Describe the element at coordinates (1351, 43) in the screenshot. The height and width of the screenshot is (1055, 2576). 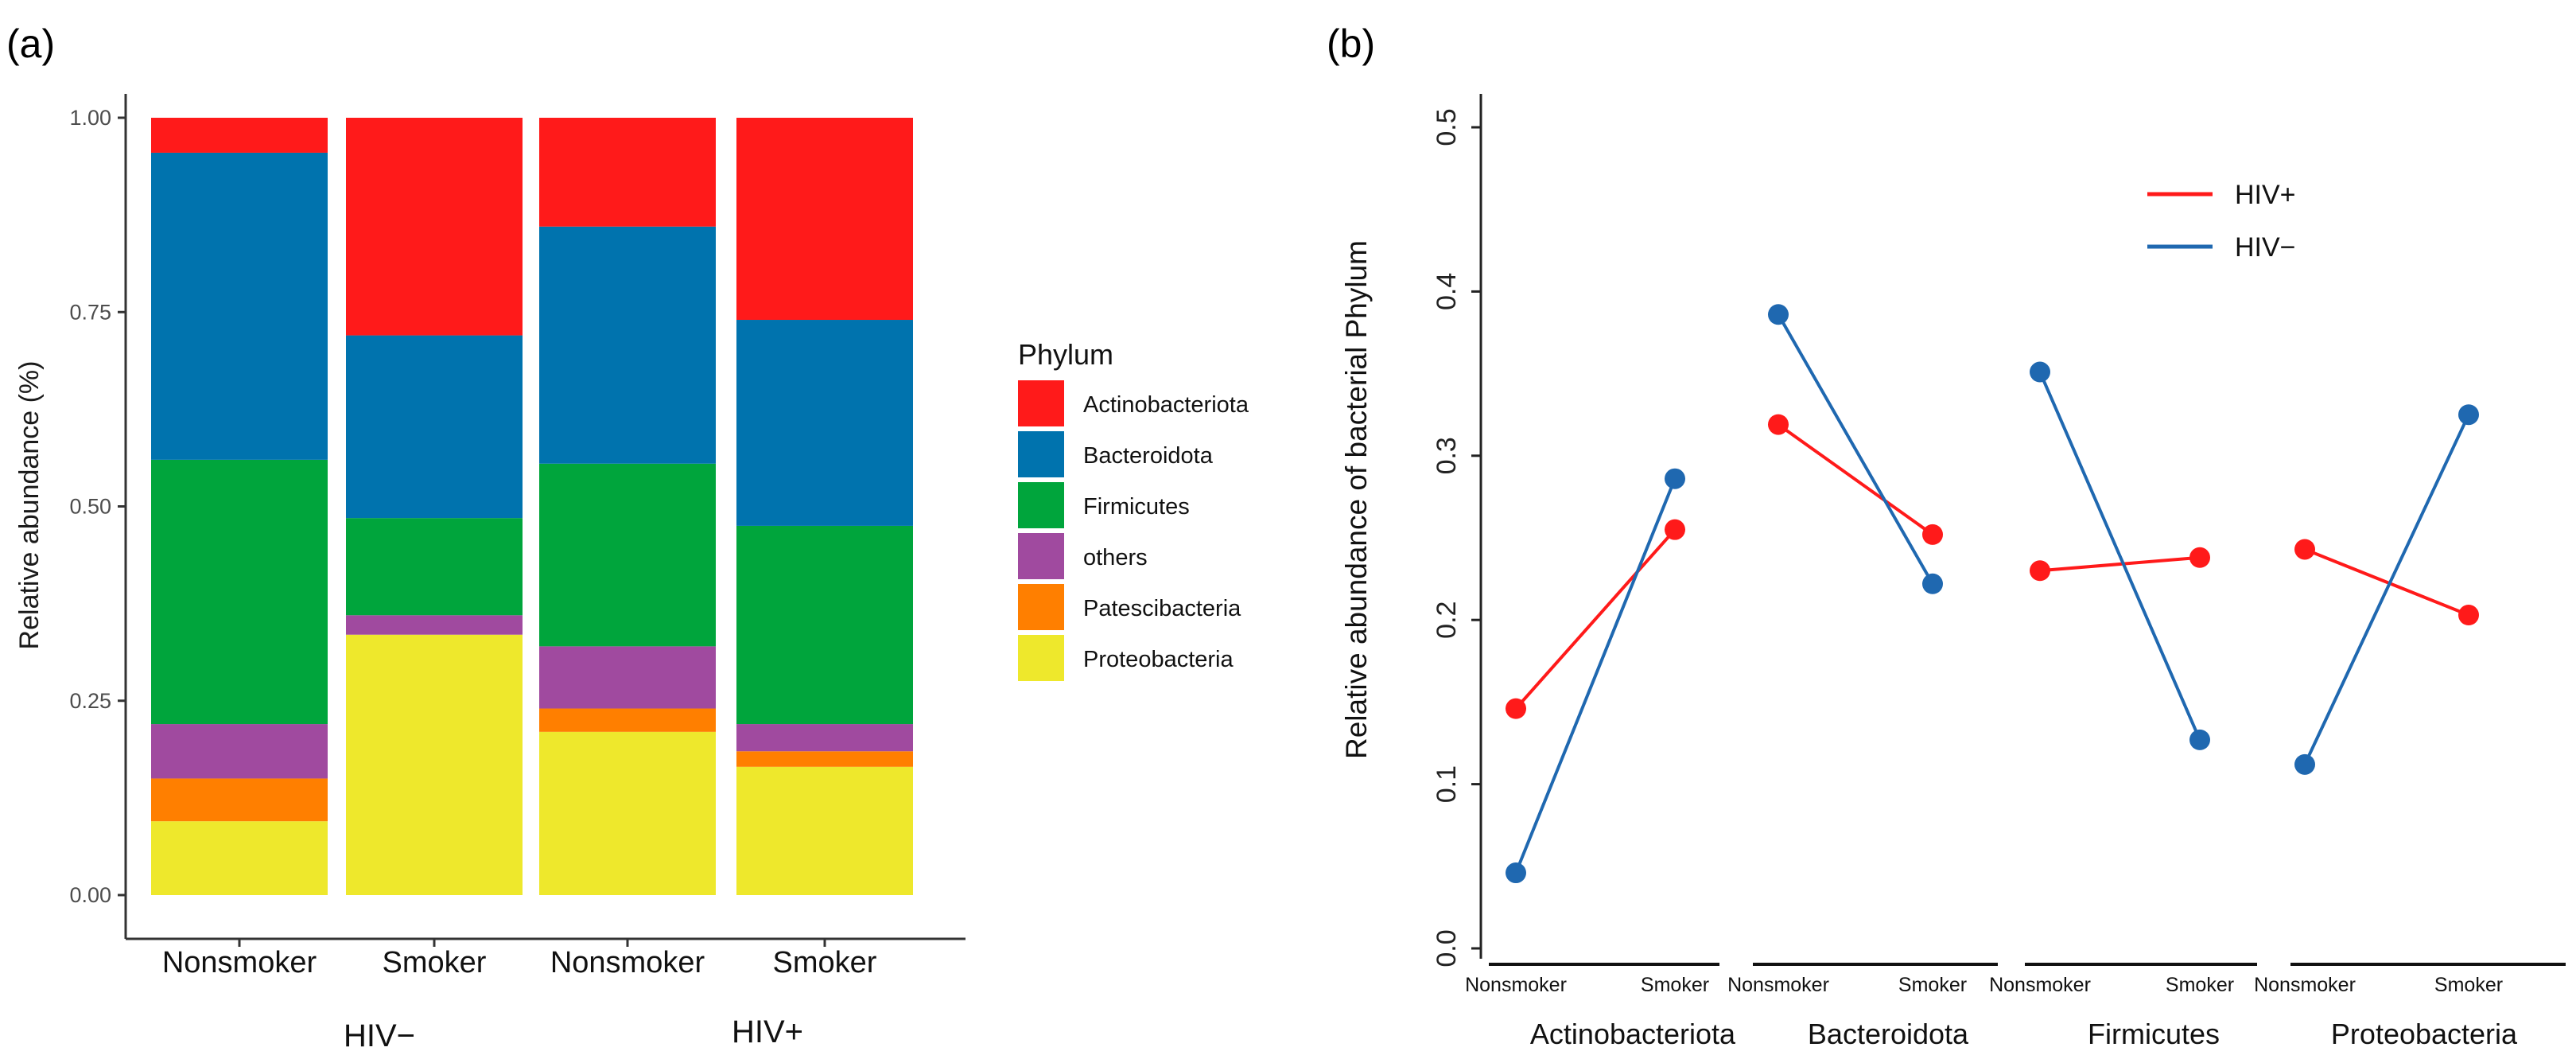
I see `panel-b-tag: (b)` at that location.